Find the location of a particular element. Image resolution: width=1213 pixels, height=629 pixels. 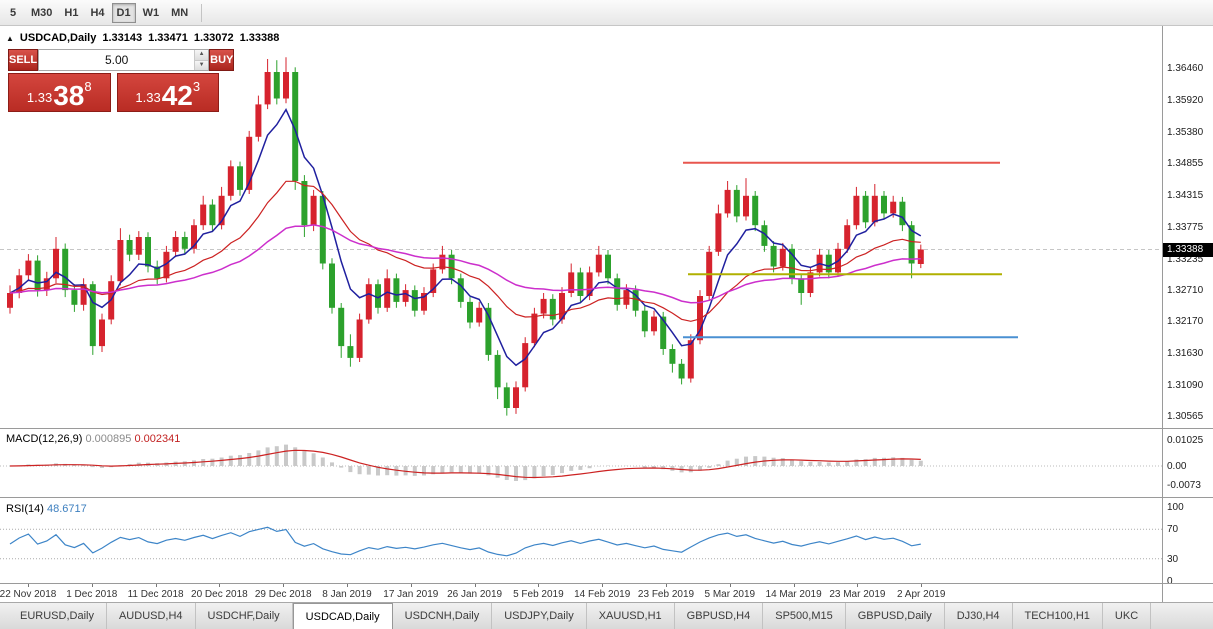

chart-tab-eurusd-daily: EURUSD,Daily is located at coordinates (57, 616).